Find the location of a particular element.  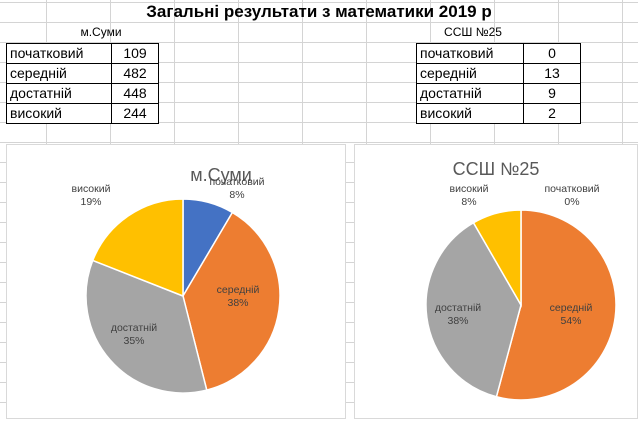

pie-data-label: початковий 8% is located at coordinates (236, 188).